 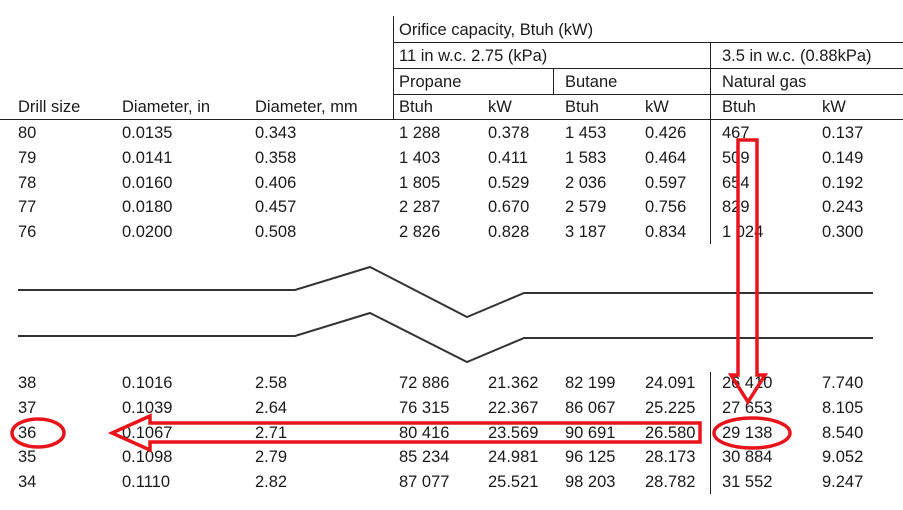 What do you see at coordinates (406, 433) in the screenshot?
I see `left-arrow-annotation` at bounding box center [406, 433].